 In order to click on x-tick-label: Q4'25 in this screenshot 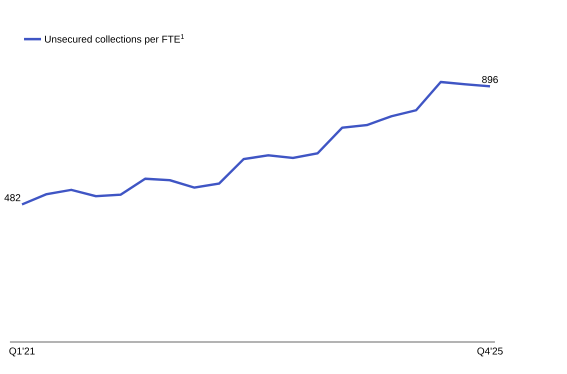, I will do `click(490, 352)`.